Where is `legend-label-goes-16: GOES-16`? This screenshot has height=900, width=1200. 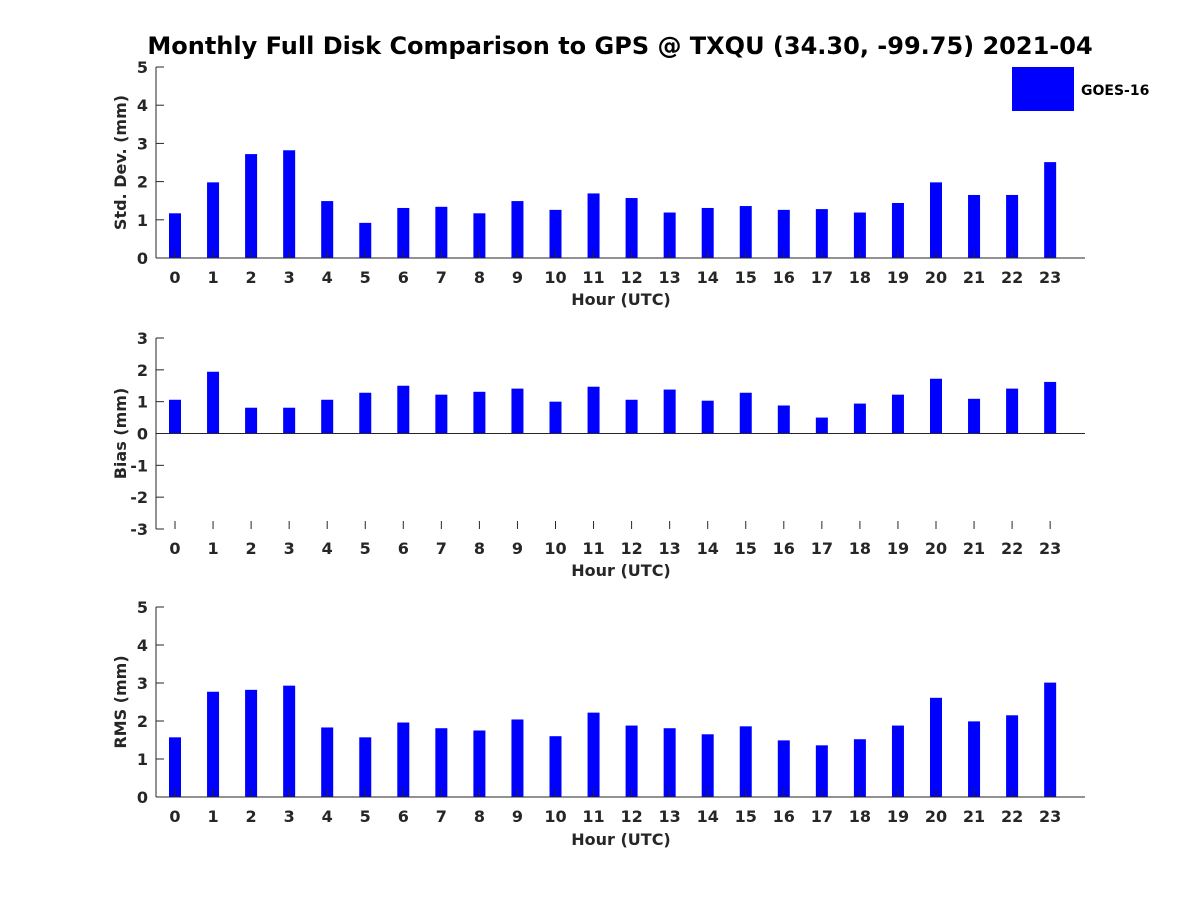
legend-label-goes-16: GOES-16 is located at coordinates (1115, 91).